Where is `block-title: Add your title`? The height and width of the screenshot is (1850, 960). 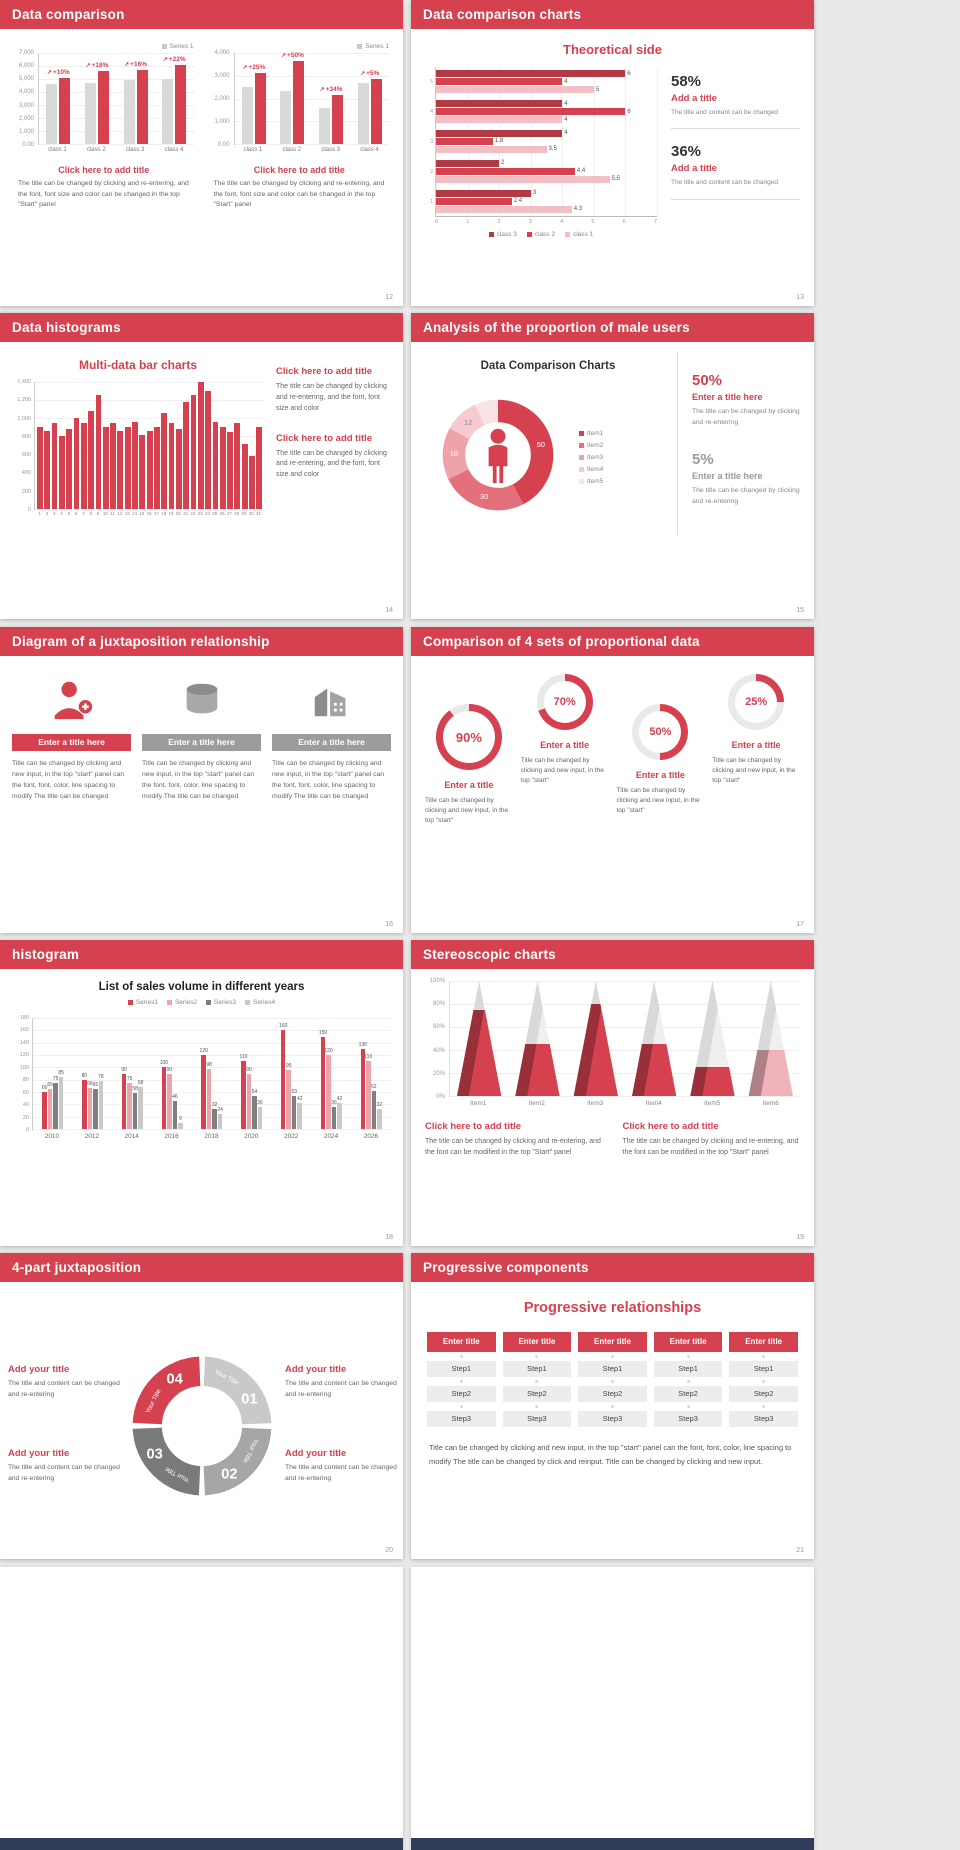
block-title: Add your title is located at coordinates (316, 1369).